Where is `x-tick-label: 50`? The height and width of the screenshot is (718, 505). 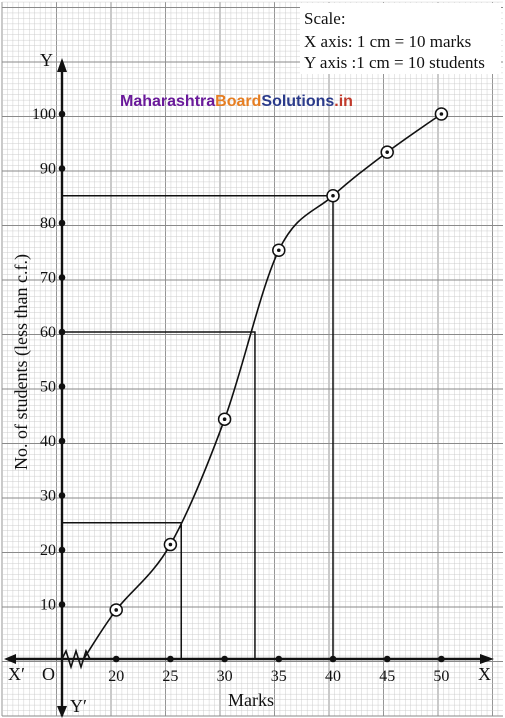 x-tick-label: 50 is located at coordinates (441, 676).